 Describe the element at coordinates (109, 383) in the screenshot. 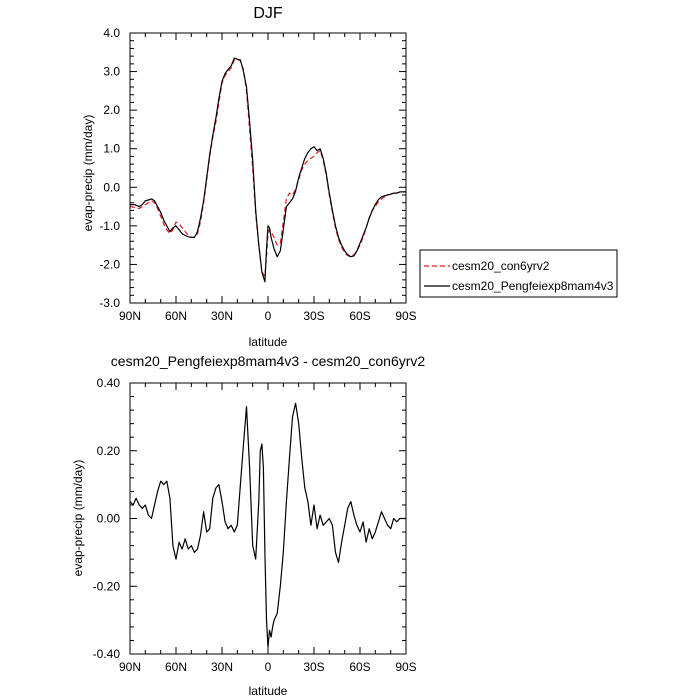

I see `y-tick-label: 0.40` at that location.